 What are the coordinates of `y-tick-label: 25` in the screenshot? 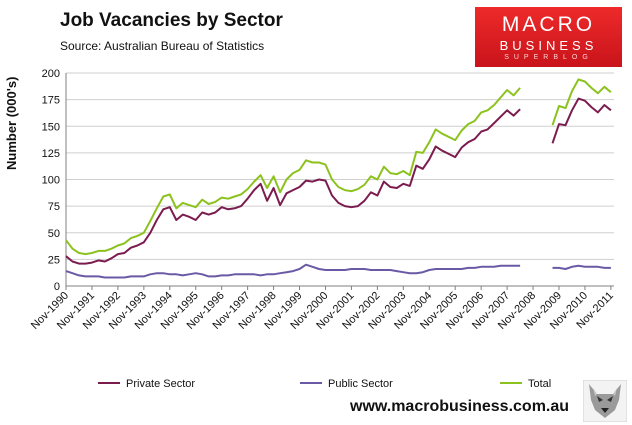 It's located at (54, 260).